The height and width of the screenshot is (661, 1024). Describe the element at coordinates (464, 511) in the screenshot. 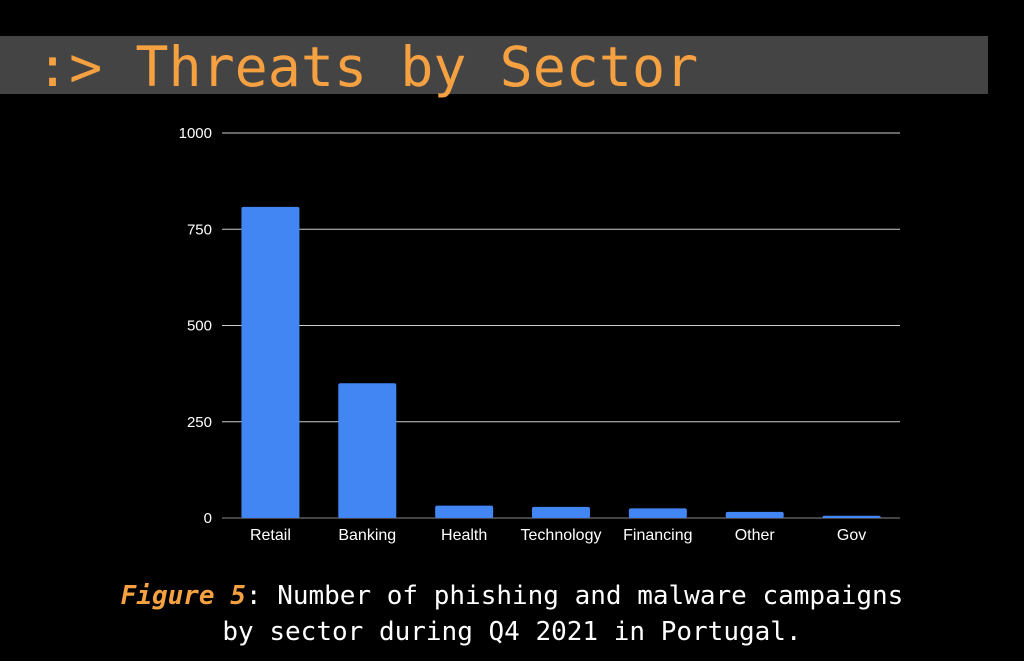

I see `bar-health` at that location.